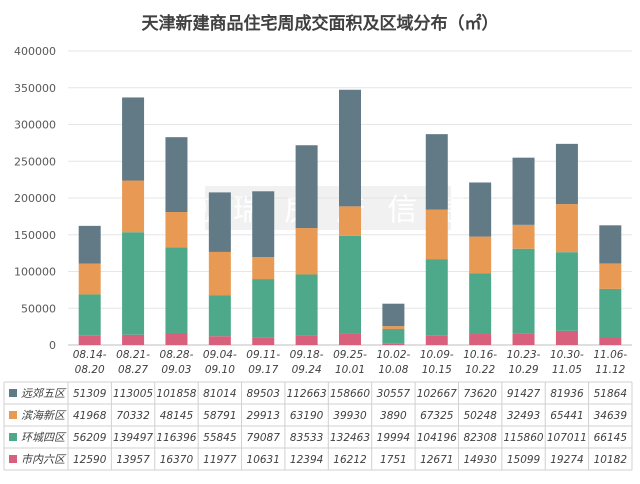  What do you see at coordinates (566, 416) in the screenshot?
I see `data-label: 65441` at bounding box center [566, 416].